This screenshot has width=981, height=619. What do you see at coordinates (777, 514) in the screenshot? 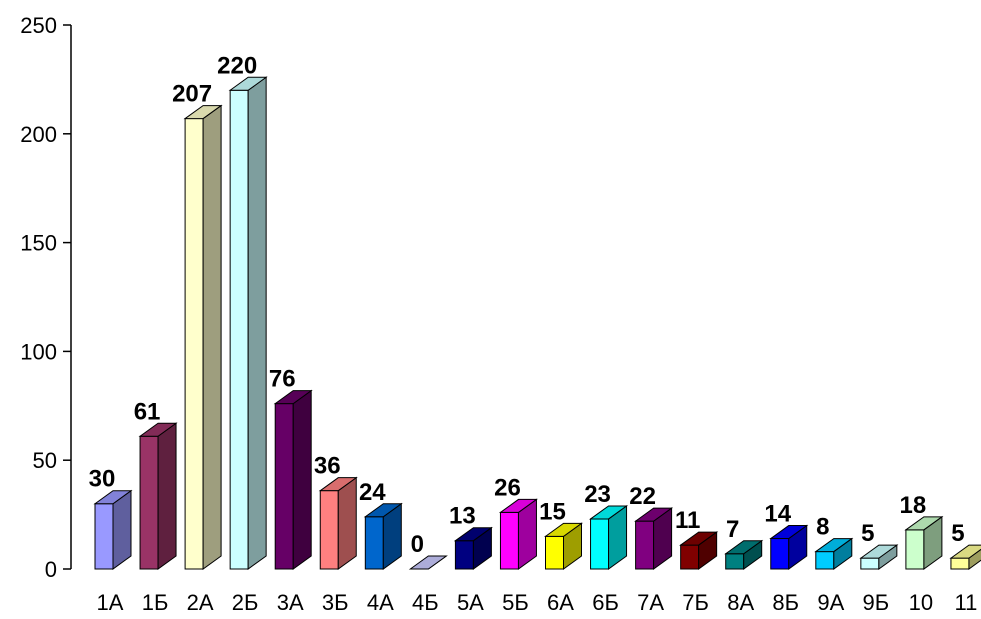
I see `data-label: 14` at bounding box center [777, 514].